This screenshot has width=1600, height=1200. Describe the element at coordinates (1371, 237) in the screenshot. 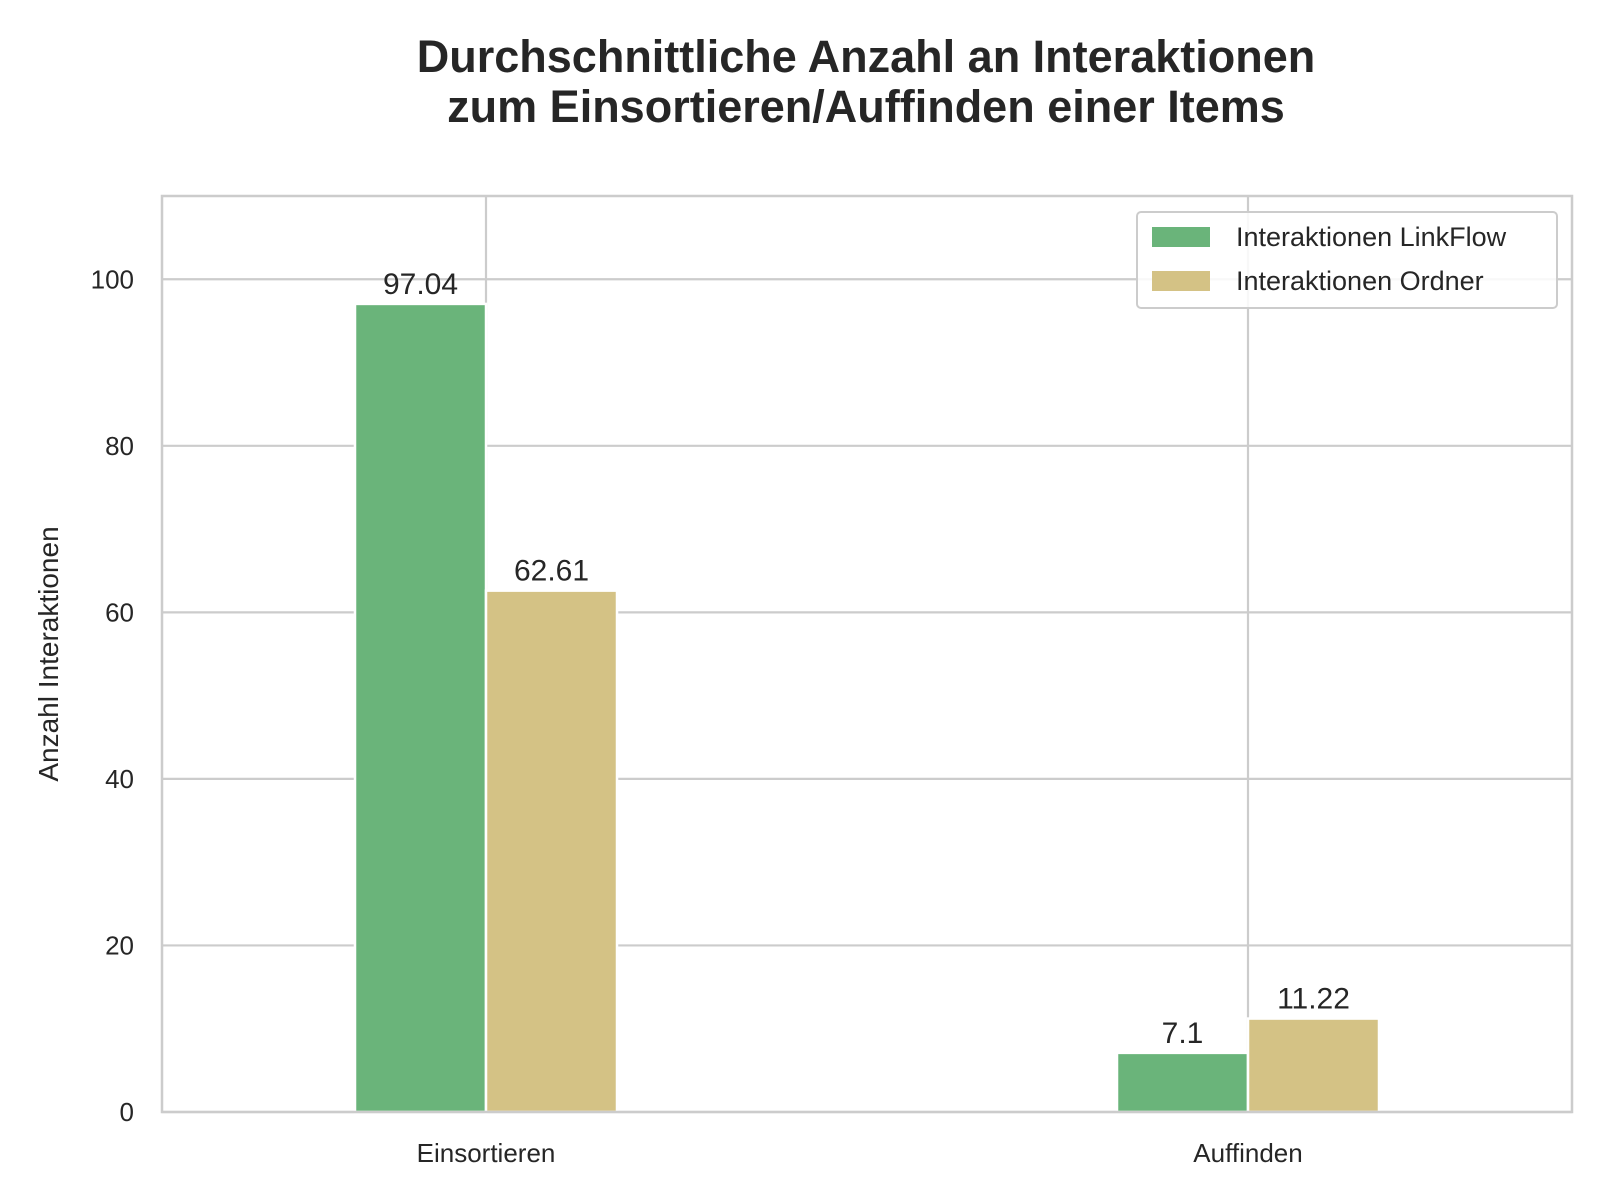

I see `legend-label-linkflow: Interaktionen LinkFlow` at that location.